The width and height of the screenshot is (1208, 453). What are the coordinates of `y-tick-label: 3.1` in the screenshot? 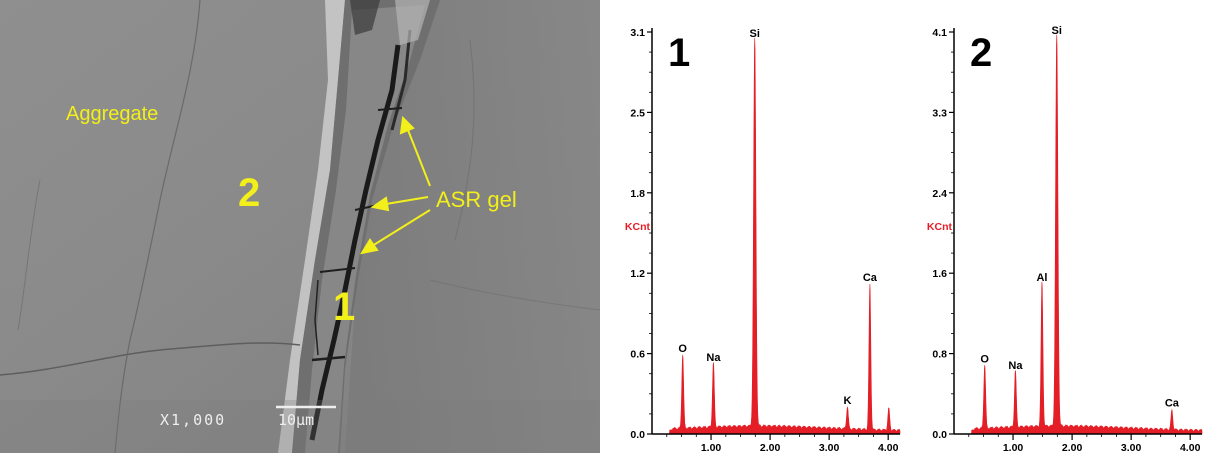 It's located at (637, 33).